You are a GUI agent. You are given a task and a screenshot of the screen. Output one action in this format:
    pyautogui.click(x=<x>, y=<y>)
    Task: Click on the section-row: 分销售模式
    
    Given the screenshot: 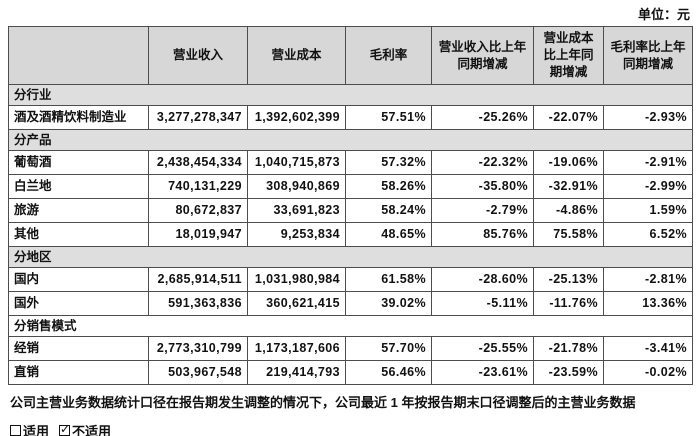 What is the action you would take?
    pyautogui.click(x=350, y=326)
    